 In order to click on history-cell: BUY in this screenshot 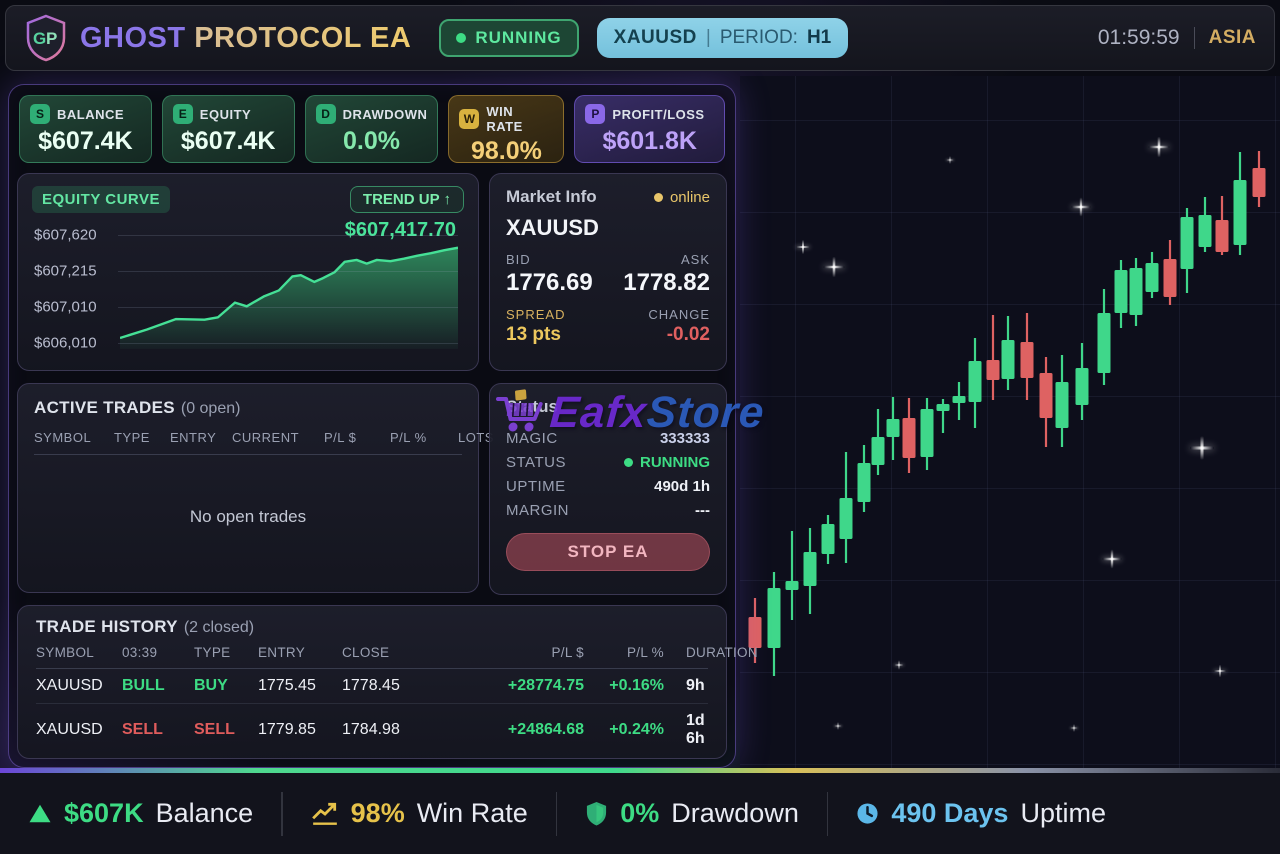, I will do `click(211, 685)`.